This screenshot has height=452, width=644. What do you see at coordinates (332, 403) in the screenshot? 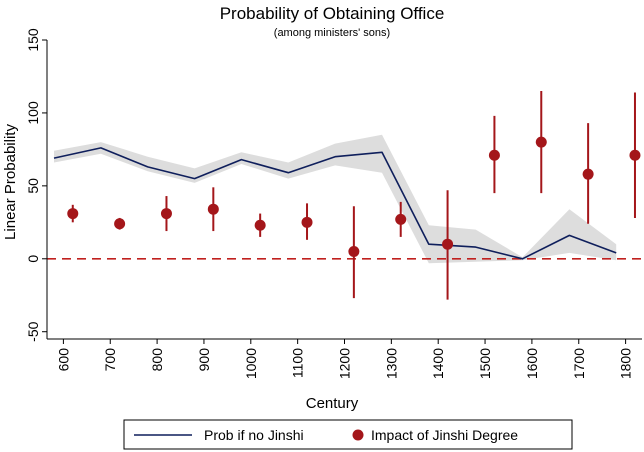
I see `x-axis-label: Century` at bounding box center [332, 403].